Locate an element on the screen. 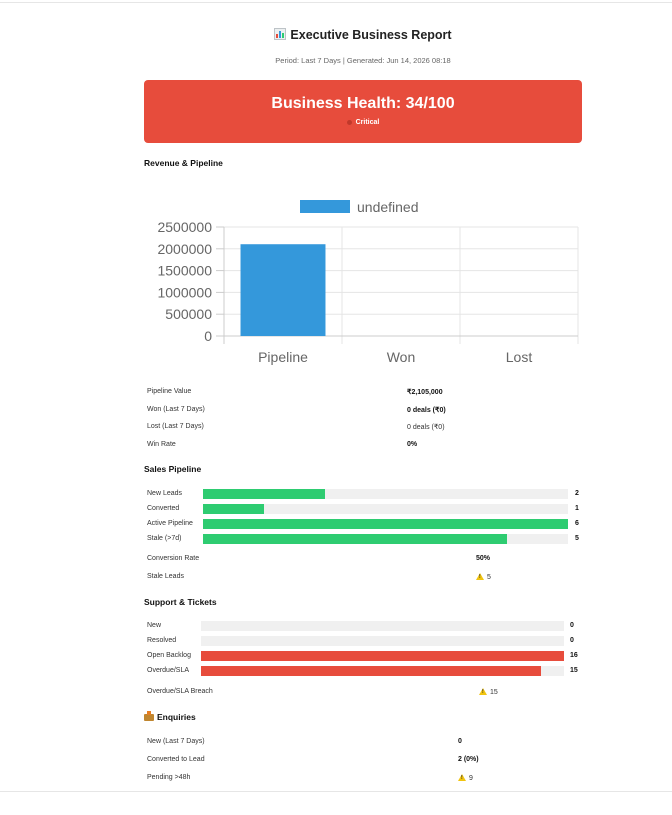  revenue-metric-value: ₹2,105,000 is located at coordinates (425, 392).